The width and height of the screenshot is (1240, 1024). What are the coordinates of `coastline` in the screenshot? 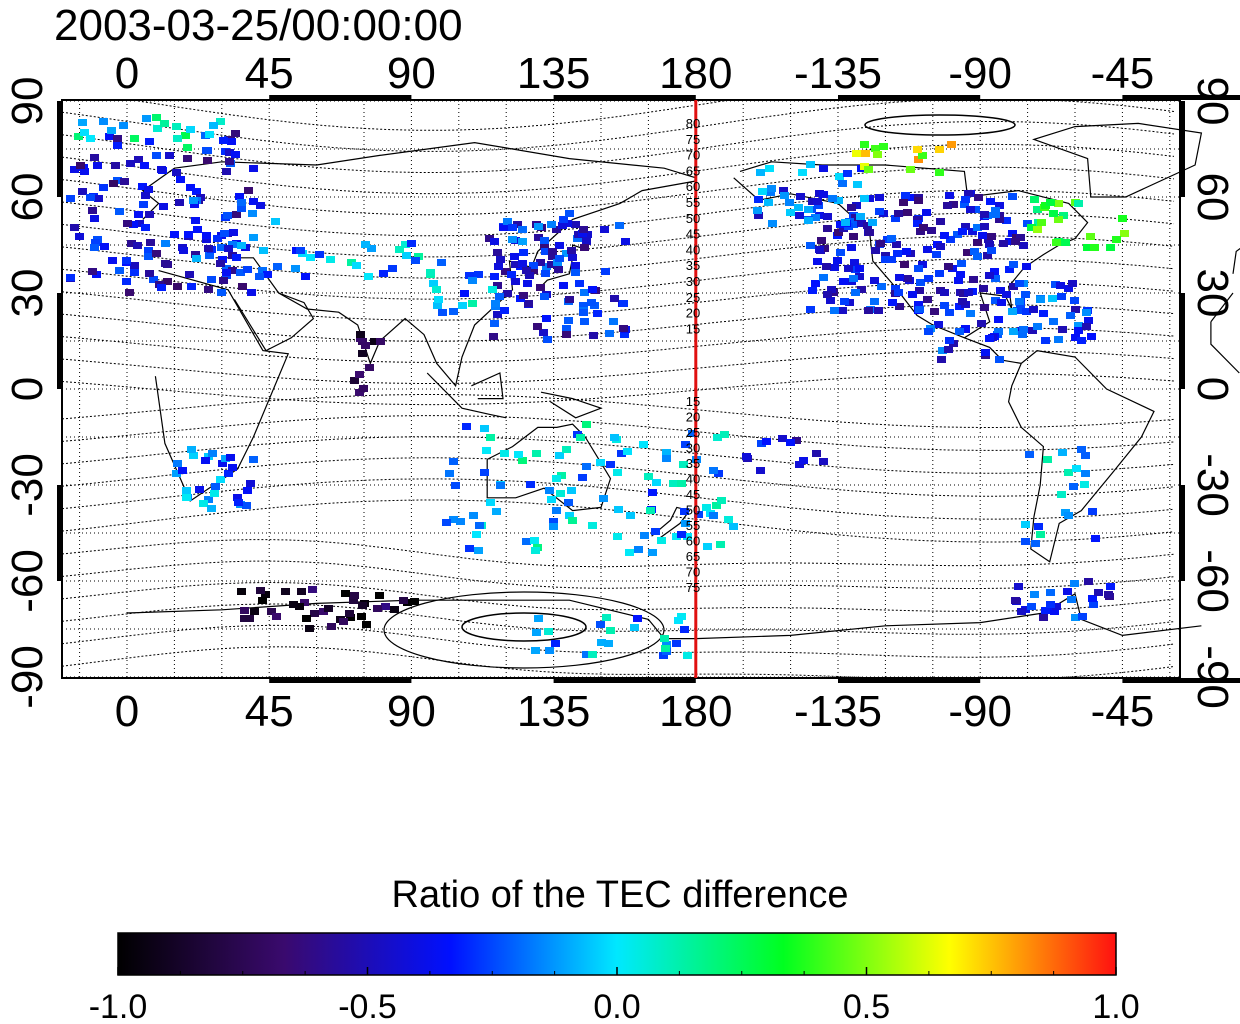 It's located at (455, 284).